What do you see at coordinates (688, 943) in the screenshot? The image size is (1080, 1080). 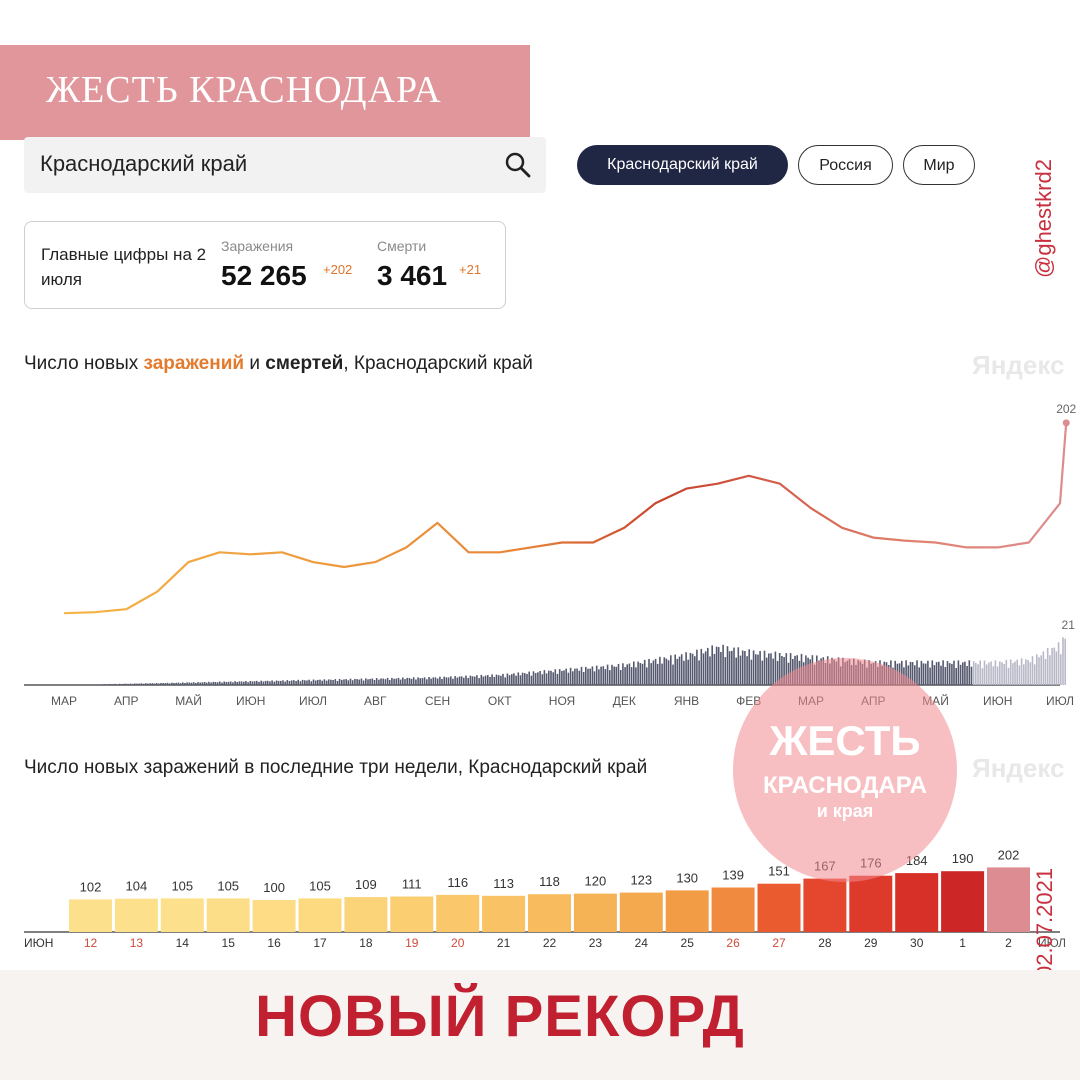 I see `day-tick-label: 25` at bounding box center [688, 943].